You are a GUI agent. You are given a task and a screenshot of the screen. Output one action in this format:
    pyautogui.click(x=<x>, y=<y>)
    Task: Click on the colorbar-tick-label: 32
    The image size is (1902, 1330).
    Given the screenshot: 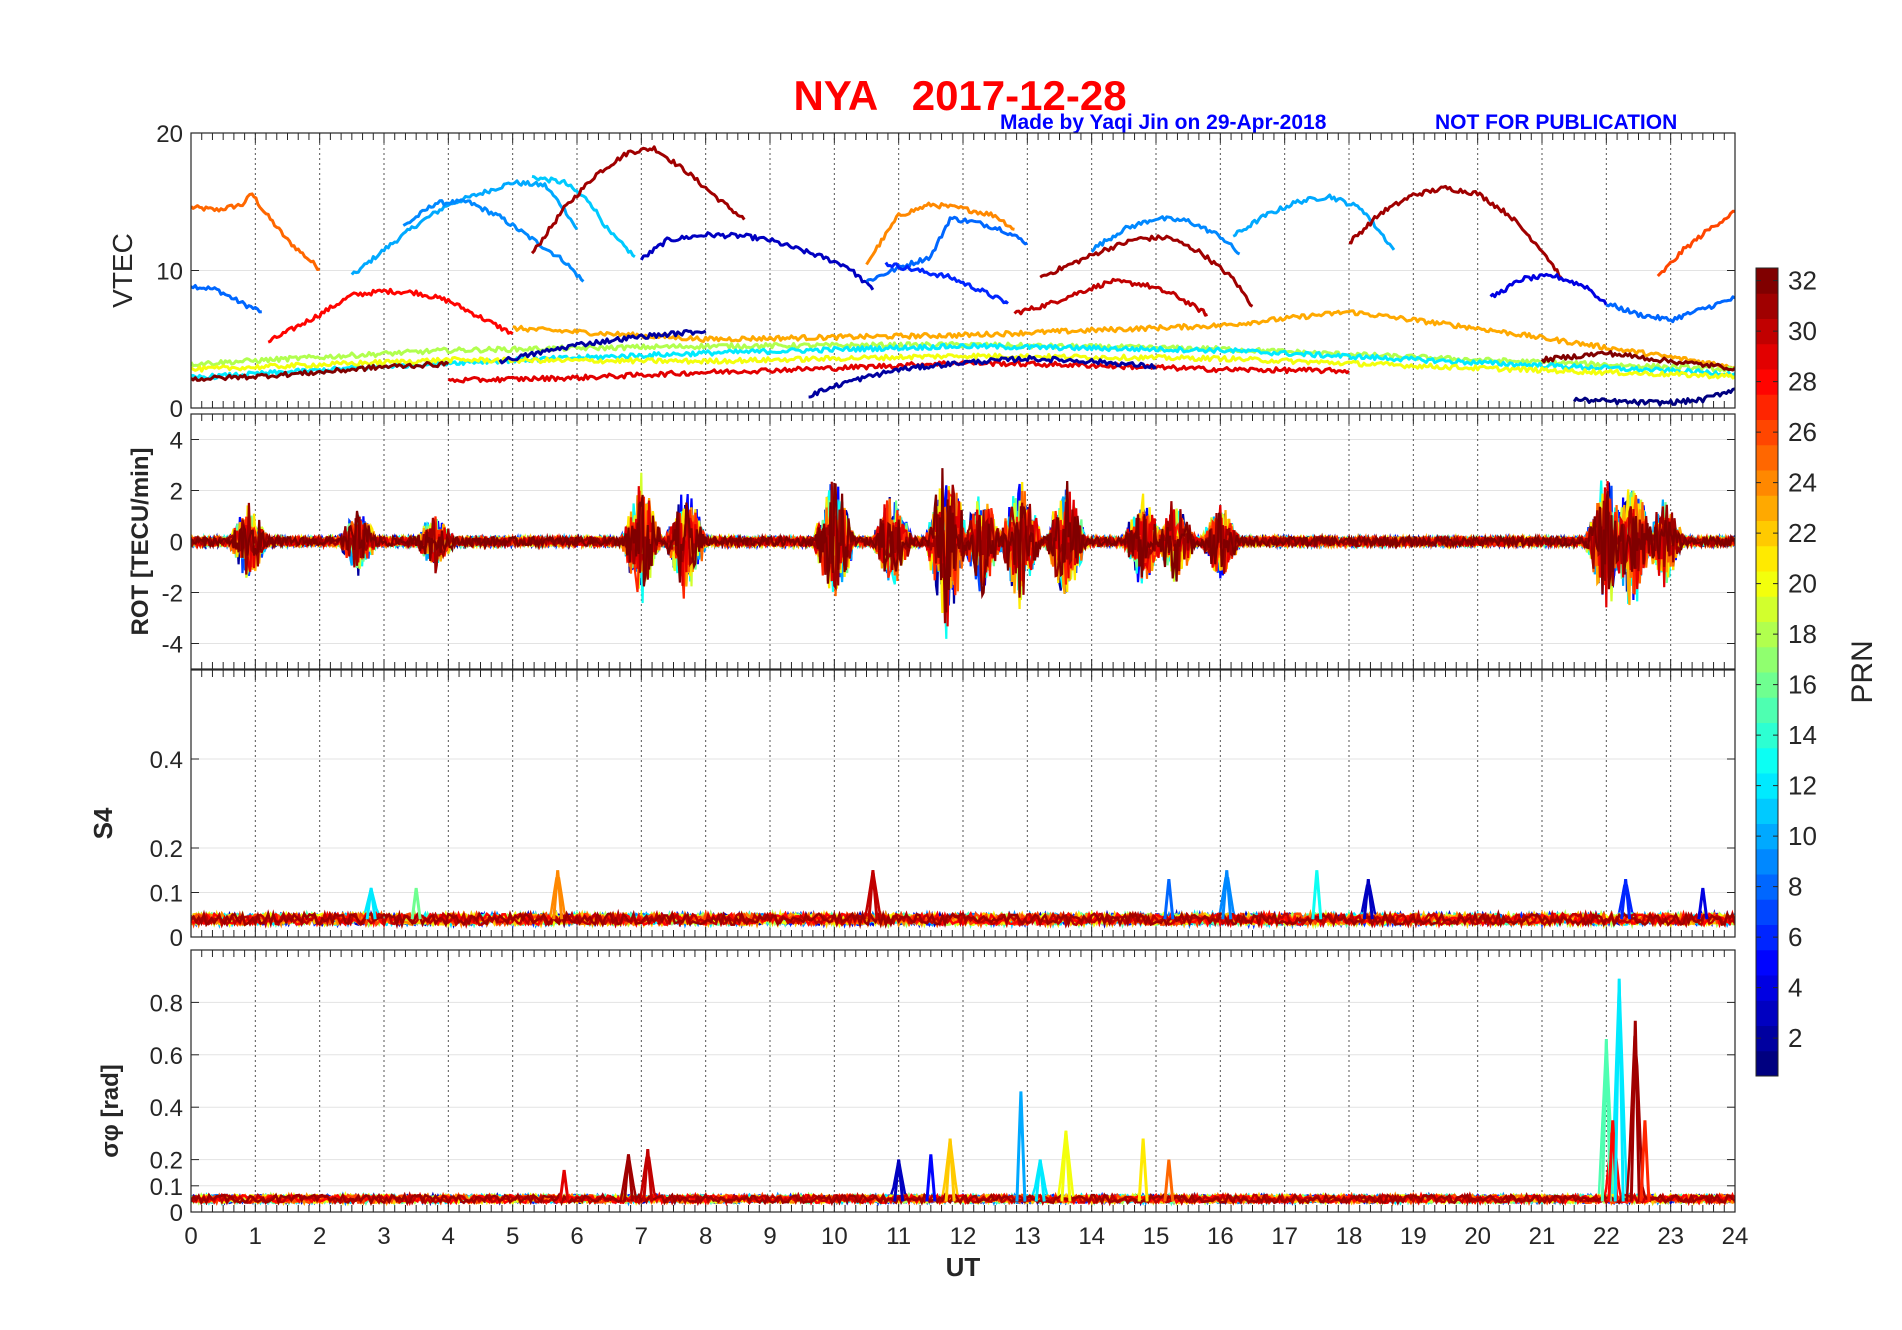 What is the action you would take?
    pyautogui.click(x=1802, y=281)
    